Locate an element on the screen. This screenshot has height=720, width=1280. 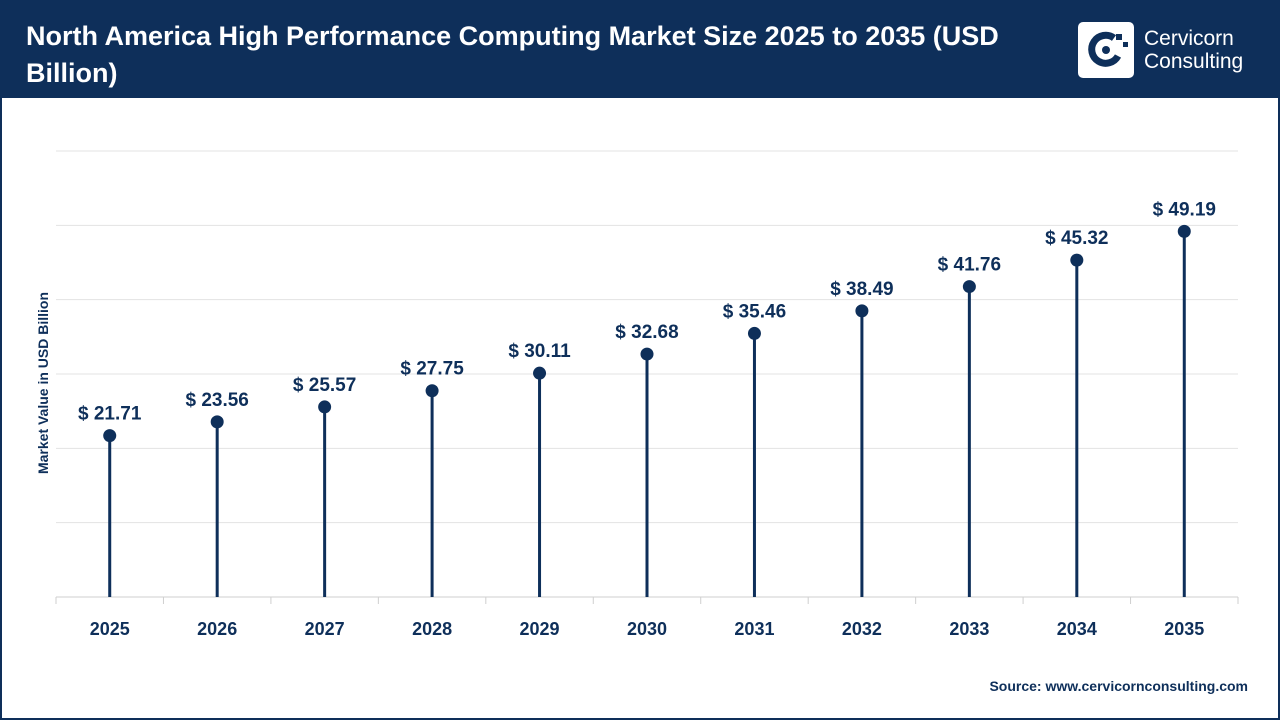
data-label: $ 41.76 is located at coordinates (969, 265).